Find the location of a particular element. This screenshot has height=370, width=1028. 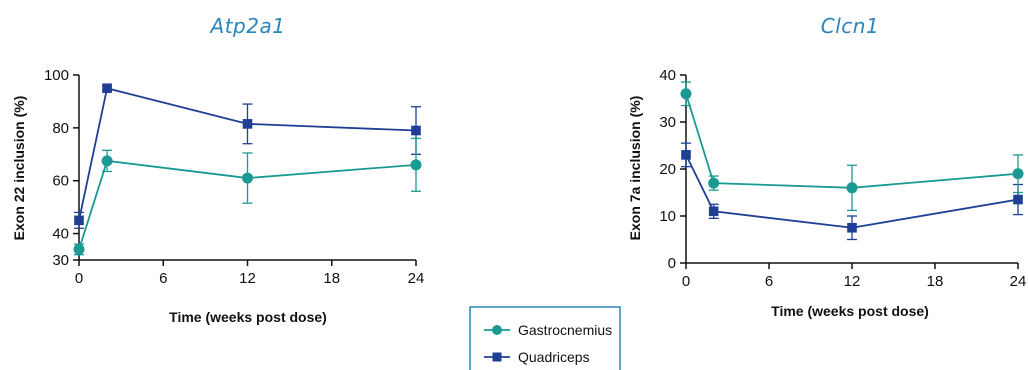

x-tick-label-clcn1: 0 is located at coordinates (686, 281).